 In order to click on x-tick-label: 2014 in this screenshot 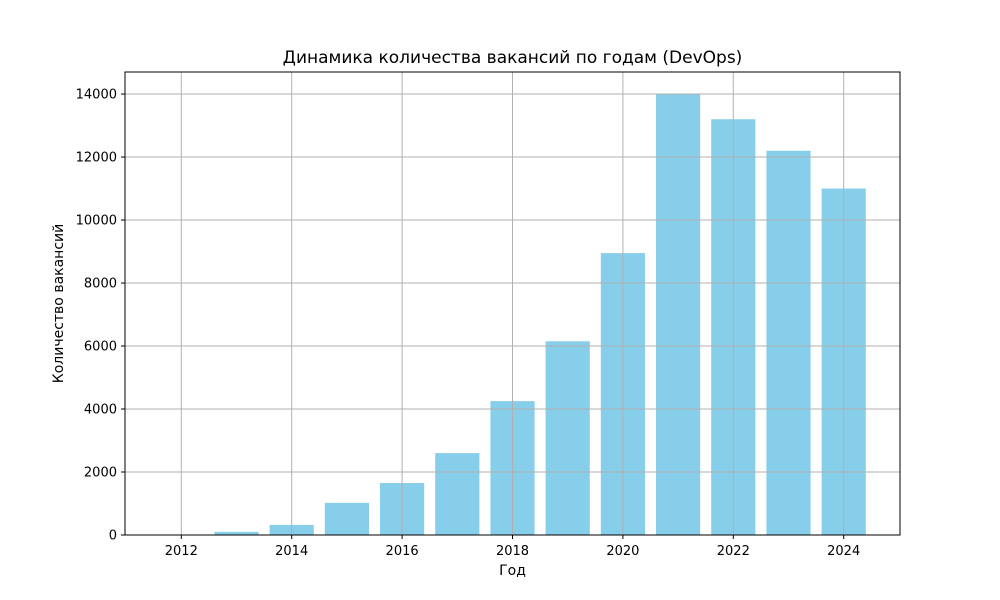, I will do `click(291, 551)`.